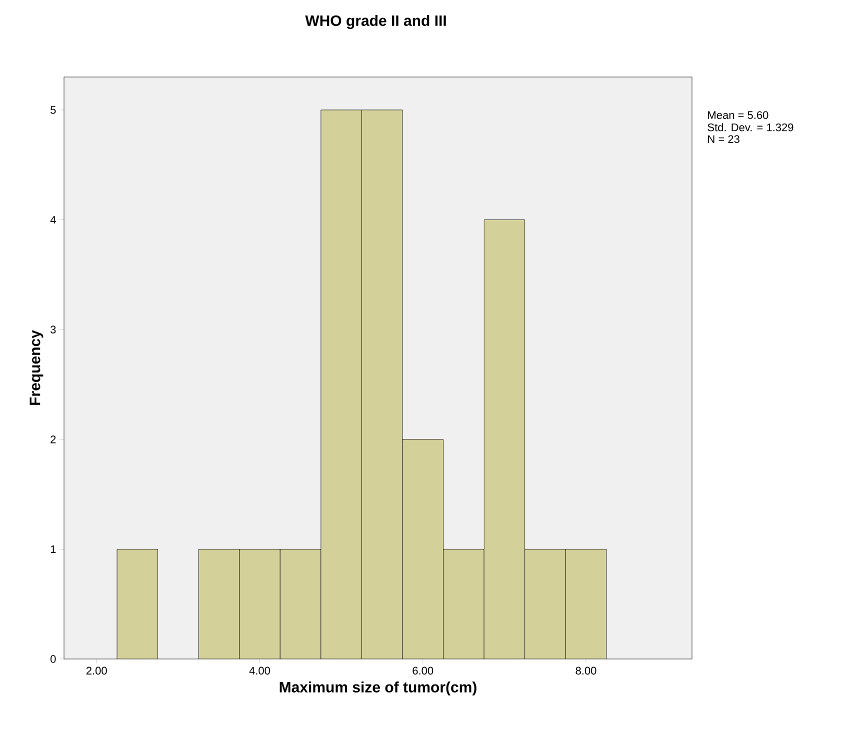  What do you see at coordinates (724, 139) in the screenshot?
I see `text: N = 23` at bounding box center [724, 139].